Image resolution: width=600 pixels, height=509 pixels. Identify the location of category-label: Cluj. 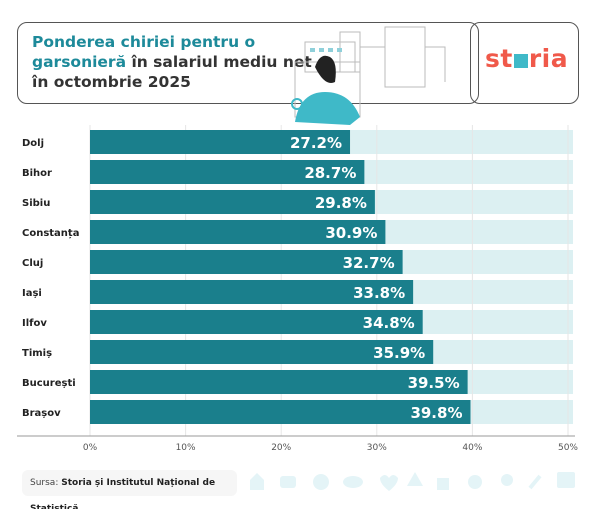
(32, 263).